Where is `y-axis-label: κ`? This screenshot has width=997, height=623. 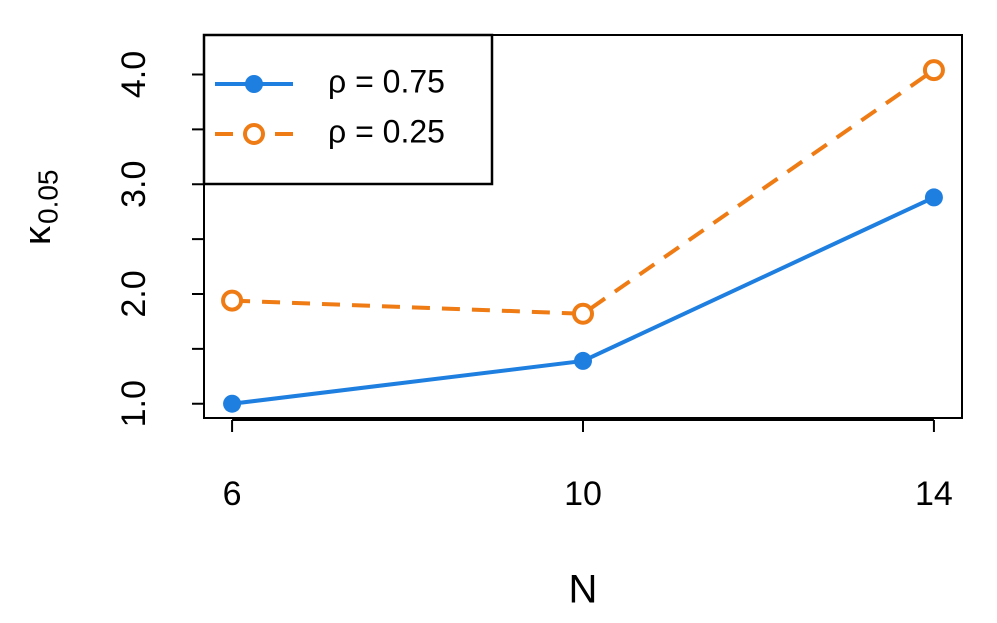 y-axis-label: κ is located at coordinates (38, 235).